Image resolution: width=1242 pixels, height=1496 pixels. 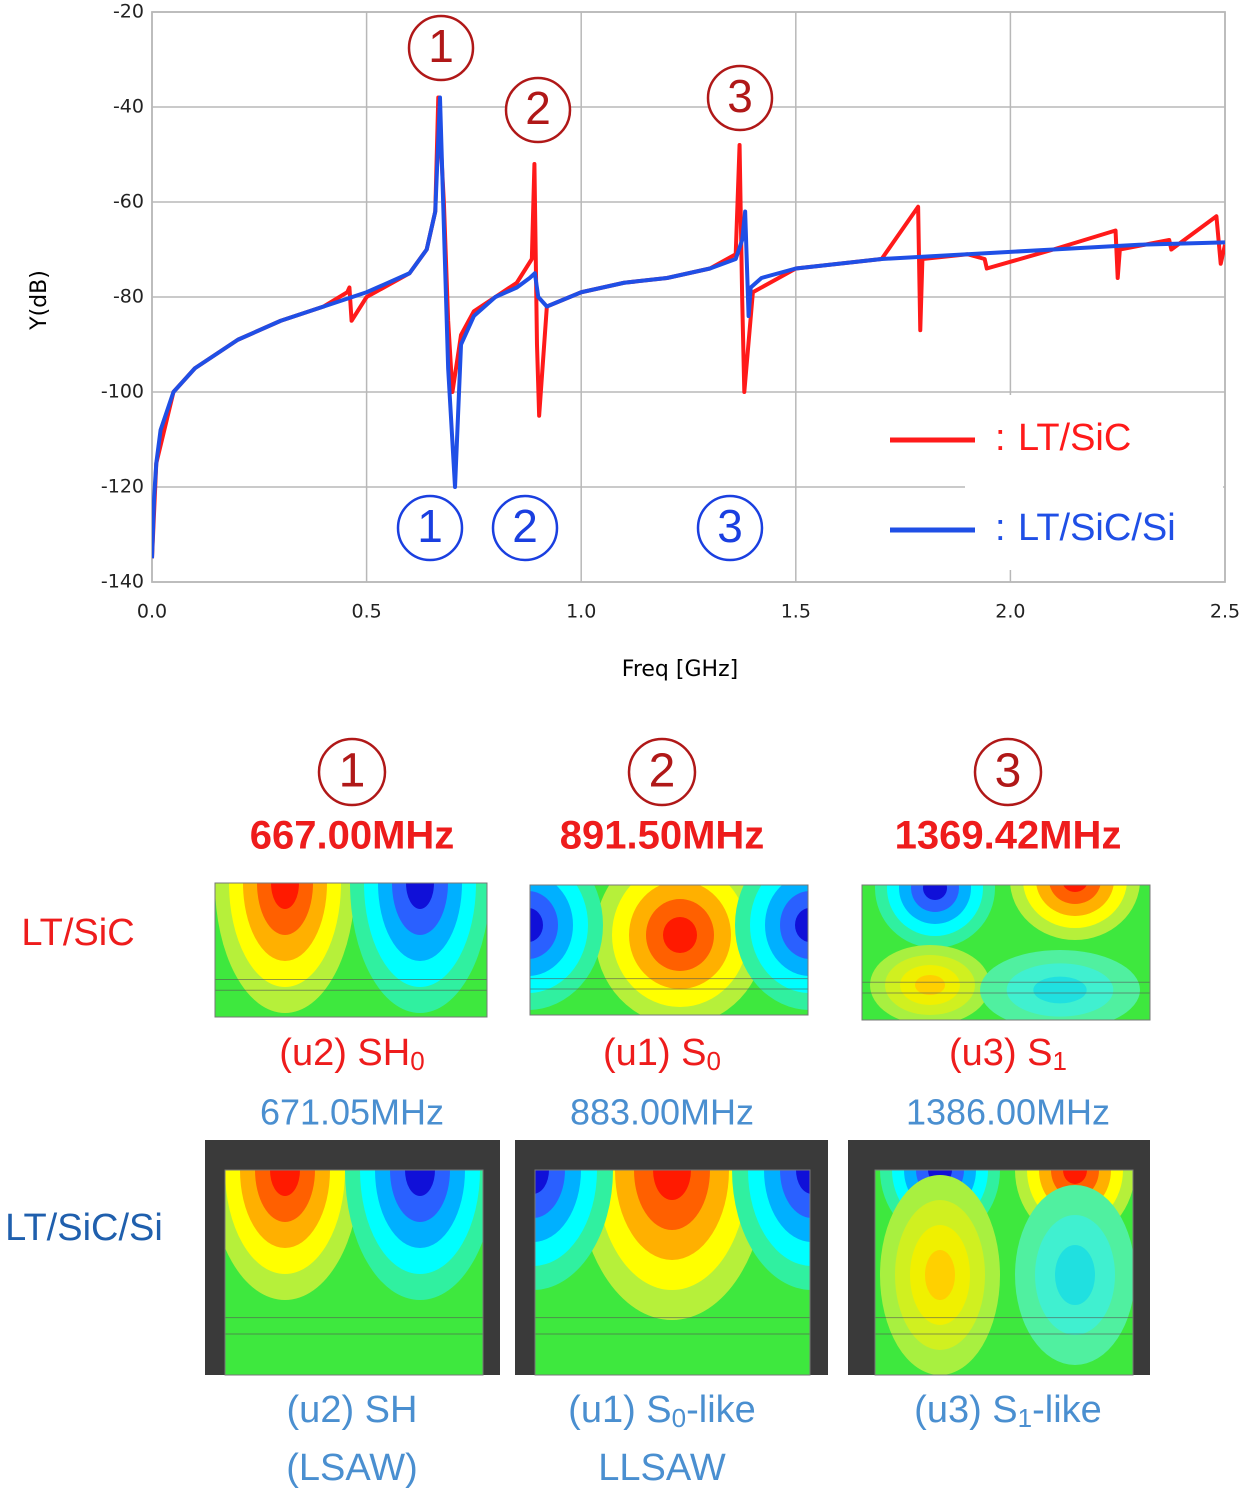 I want to click on row-label: LT/SiC/Si, so click(x=84, y=1228).